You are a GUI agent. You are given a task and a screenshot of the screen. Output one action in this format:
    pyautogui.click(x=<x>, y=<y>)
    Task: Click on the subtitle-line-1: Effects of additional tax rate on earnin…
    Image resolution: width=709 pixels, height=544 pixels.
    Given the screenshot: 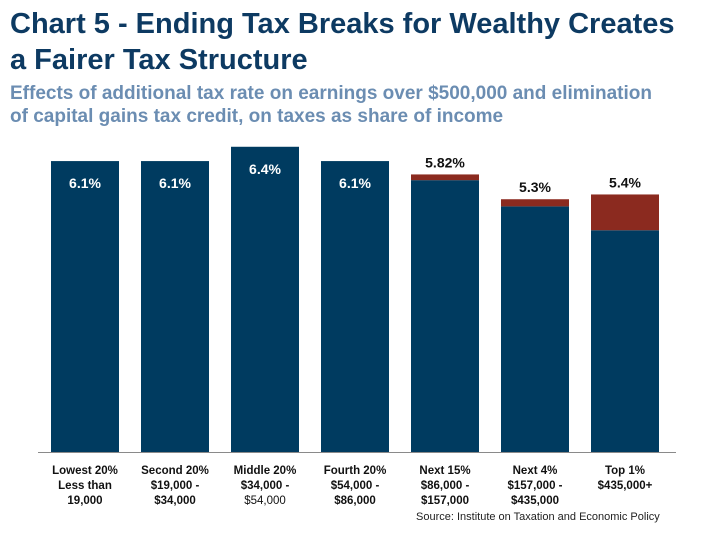 What is the action you would take?
    pyautogui.click(x=331, y=93)
    